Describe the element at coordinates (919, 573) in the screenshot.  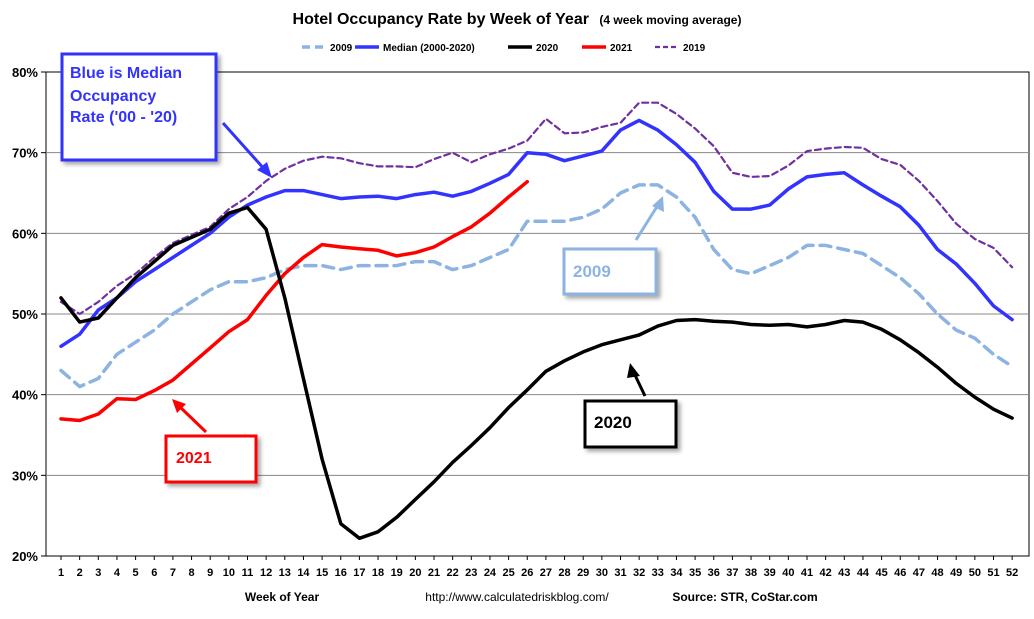
I see `x-tick-label: 47` at that location.